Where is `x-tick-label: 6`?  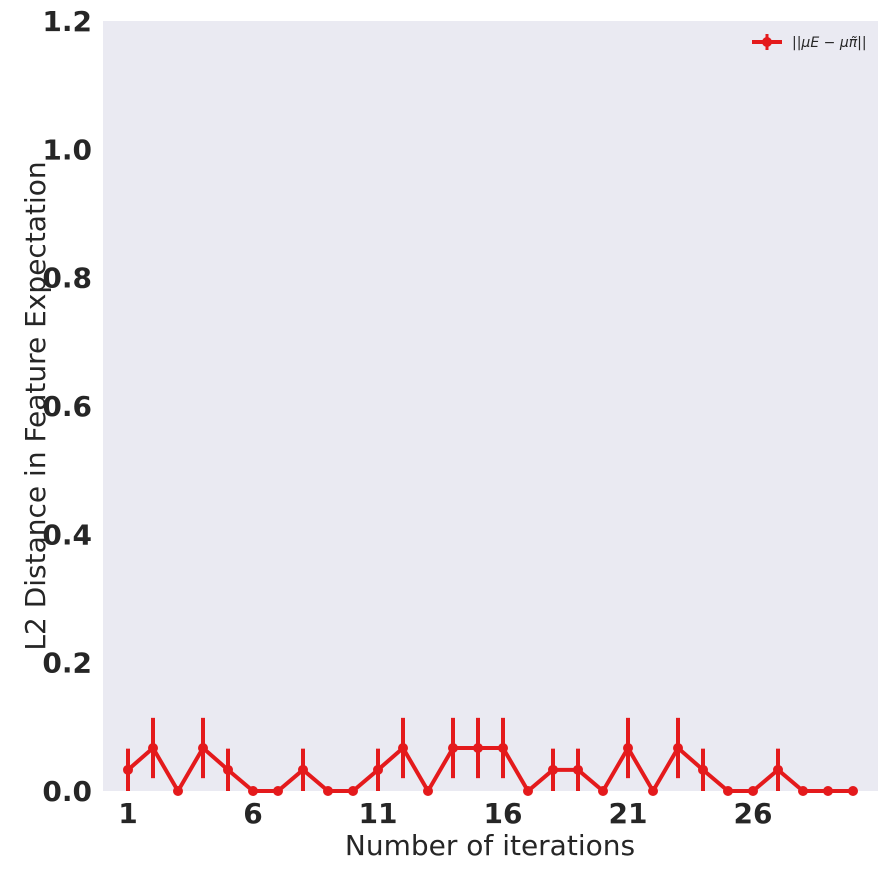
x-tick-label: 6 is located at coordinates (252, 813).